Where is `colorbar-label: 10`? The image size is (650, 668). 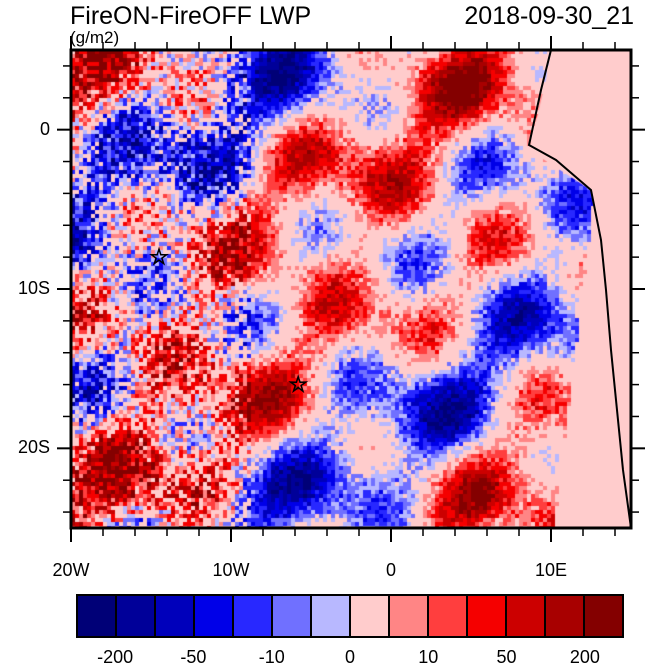
colorbar-label: 10 is located at coordinates (428, 657).